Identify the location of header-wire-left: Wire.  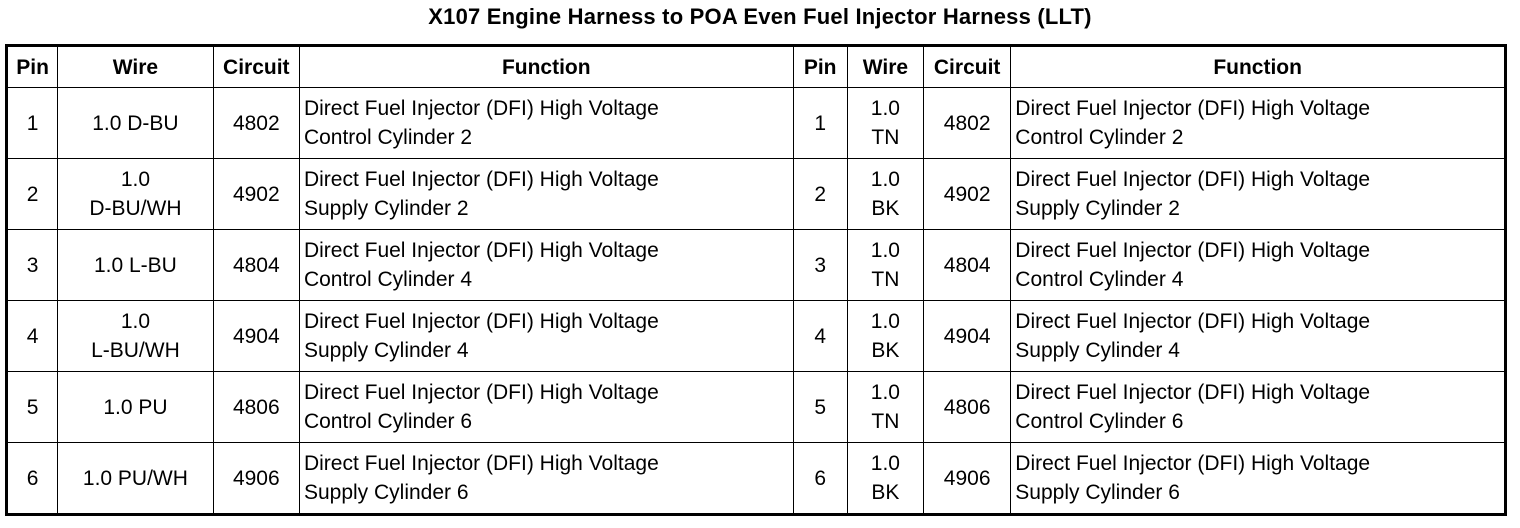
(135, 66).